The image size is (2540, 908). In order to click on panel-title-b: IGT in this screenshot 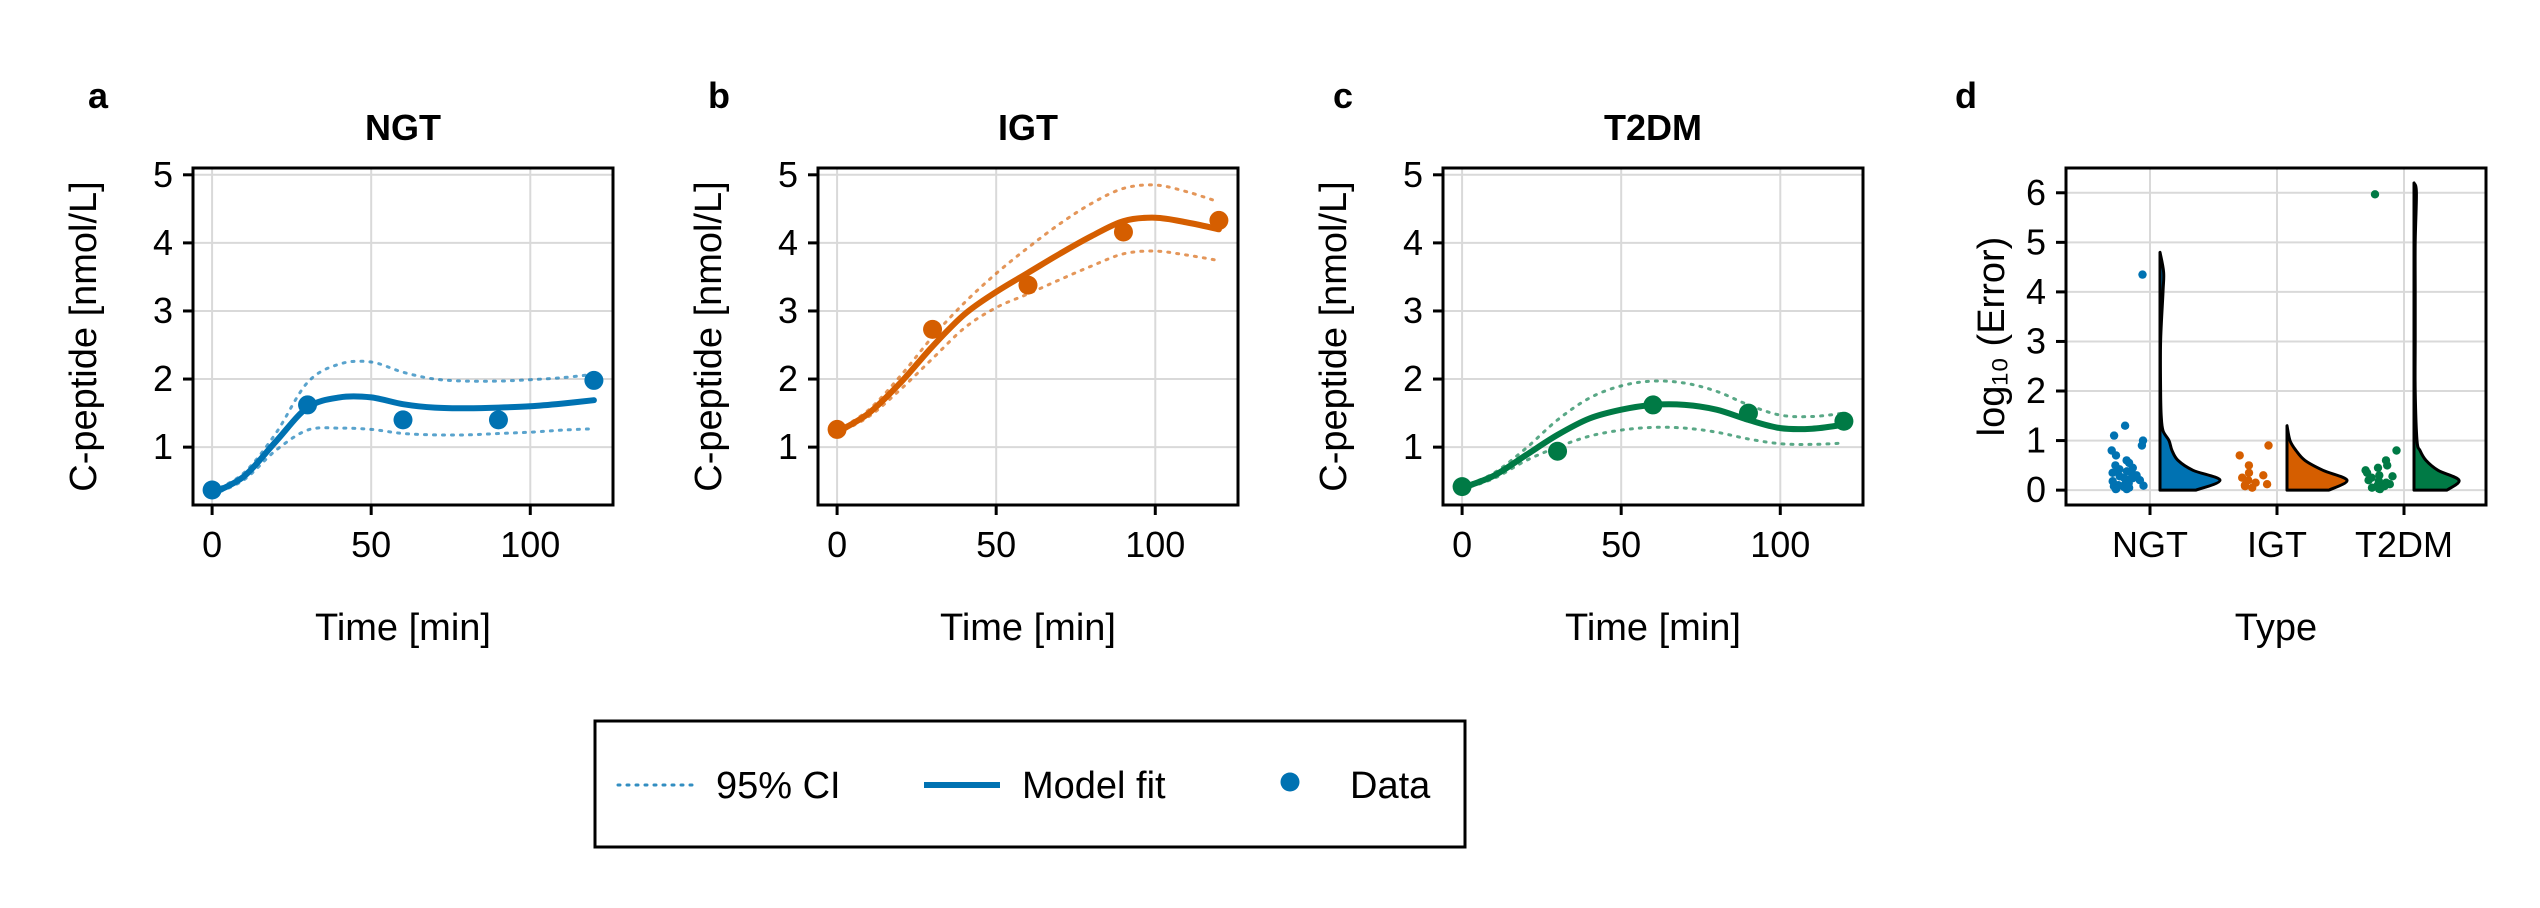, I will do `click(1028, 127)`.